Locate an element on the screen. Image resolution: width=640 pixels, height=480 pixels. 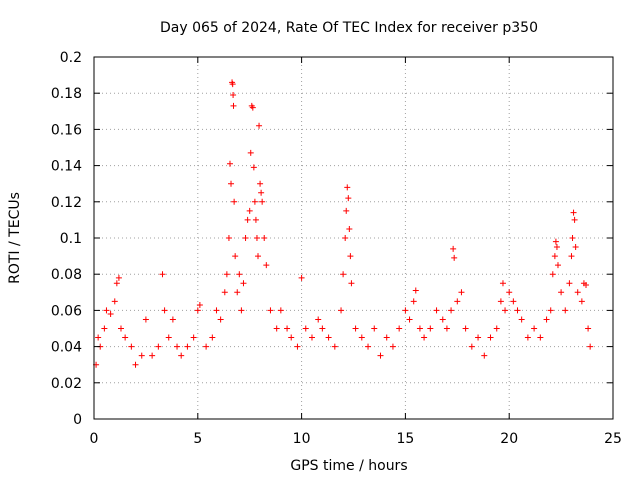
y-tick-label: 0.18 is located at coordinates (66, 94).